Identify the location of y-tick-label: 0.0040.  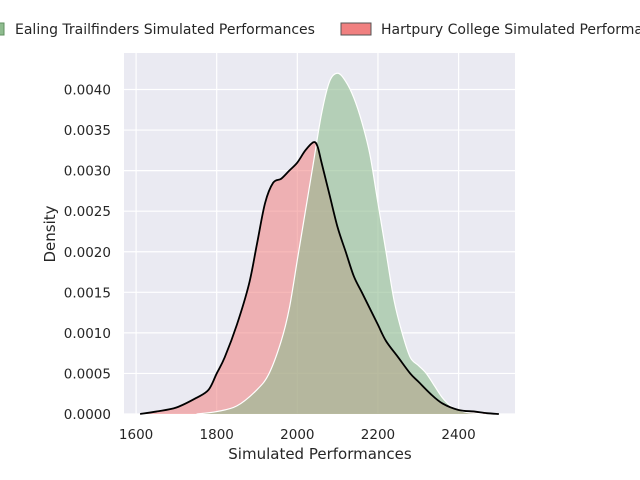
(87, 91).